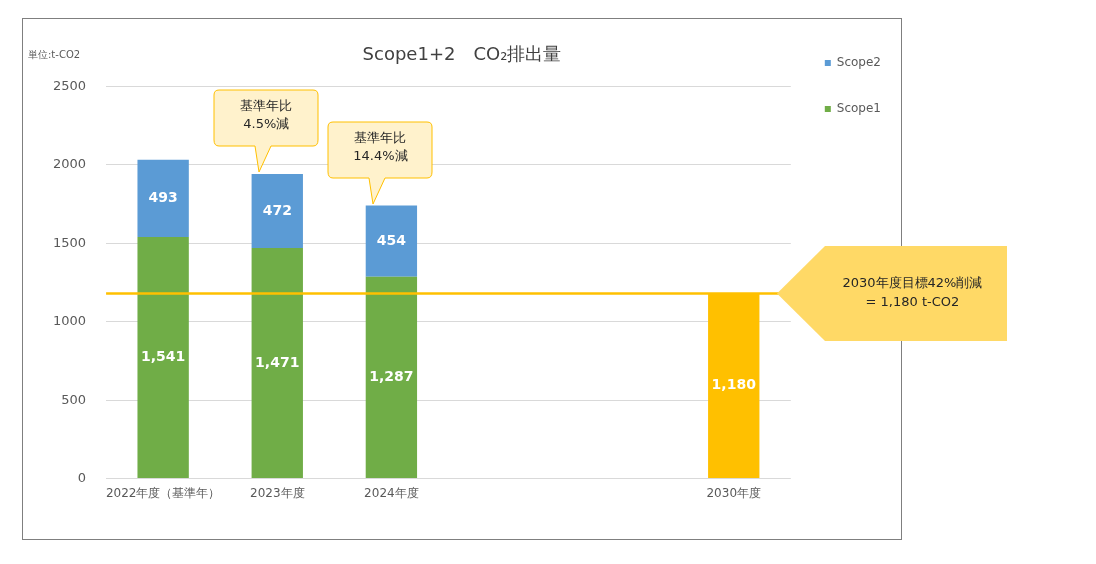 The image size is (1096, 564). I want to click on y-tick-label: 2500, so click(69, 85).